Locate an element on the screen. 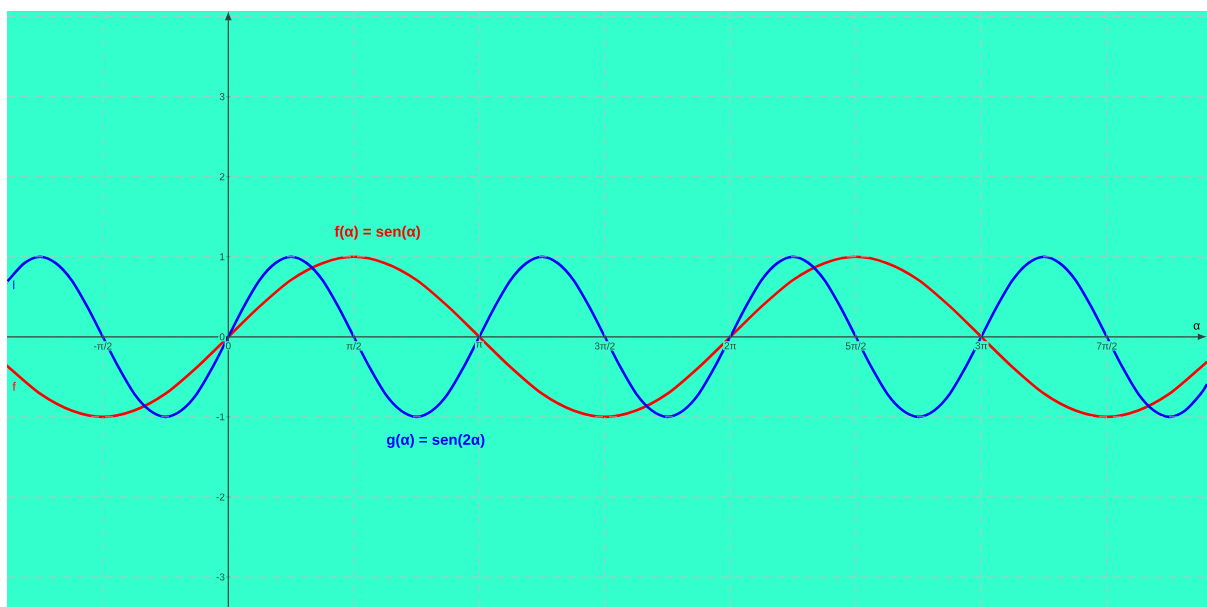  y-tick-label: 2 is located at coordinates (222, 177).